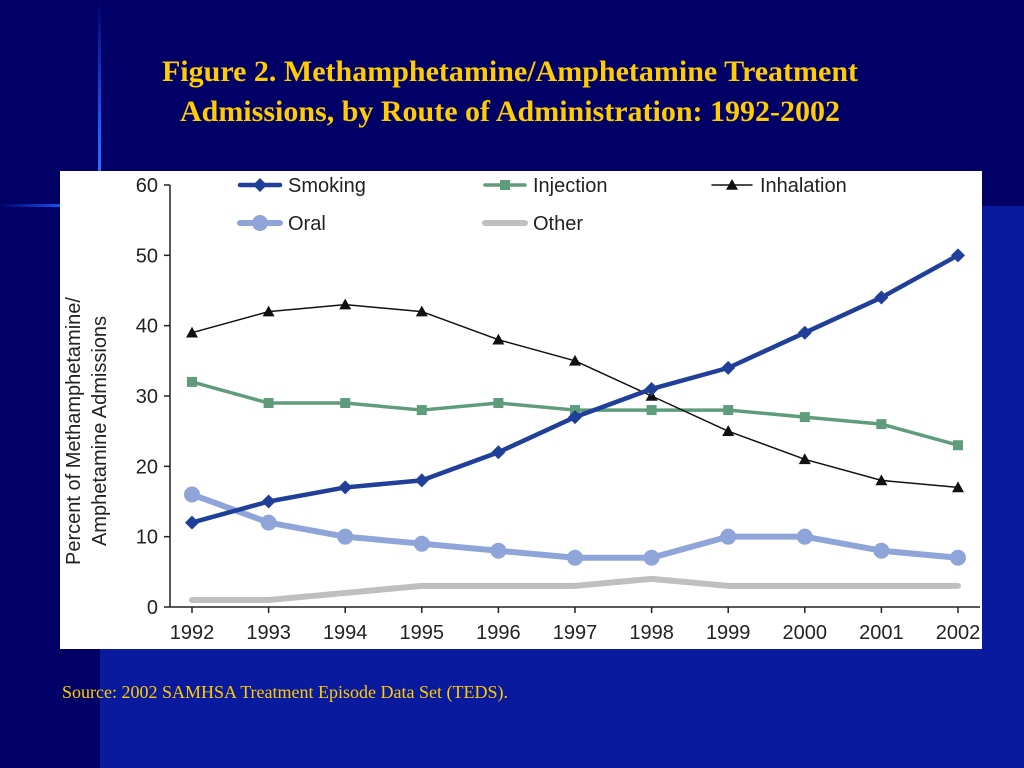 This screenshot has width=1024, height=768. Describe the element at coordinates (575, 633) in the screenshot. I see `x-tick-label: 1997` at that location.